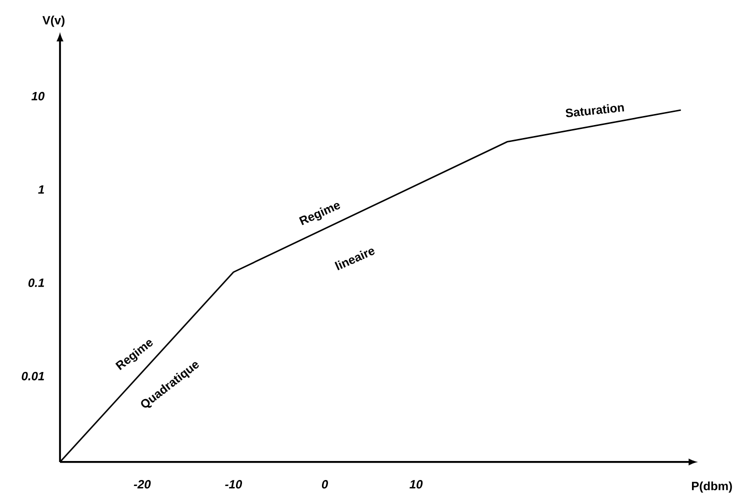 Image resolution: width=743 pixels, height=497 pixels. What do you see at coordinates (53, 21) in the screenshot?
I see `y-axis-title: V(v)` at bounding box center [53, 21].